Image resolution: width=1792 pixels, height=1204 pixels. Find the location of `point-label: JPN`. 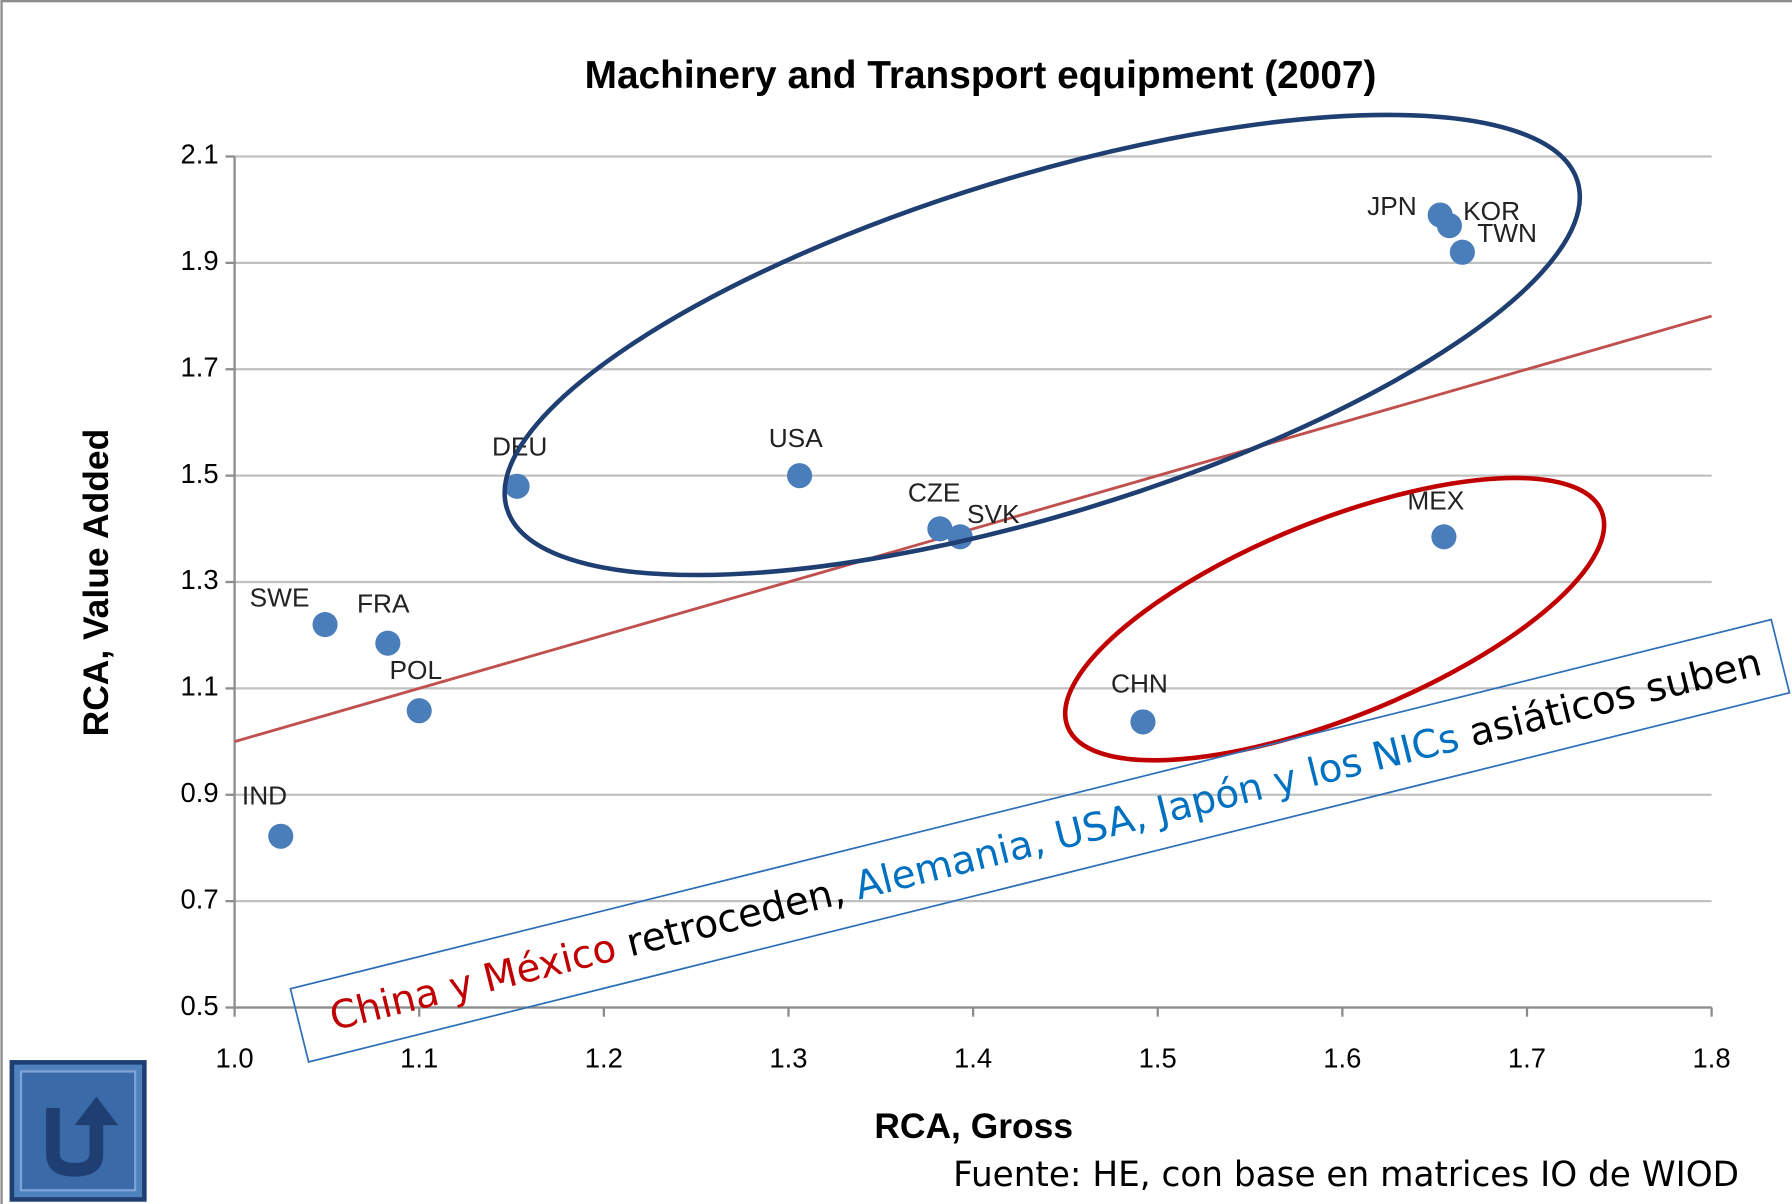

point-label: JPN is located at coordinates (1392, 206).